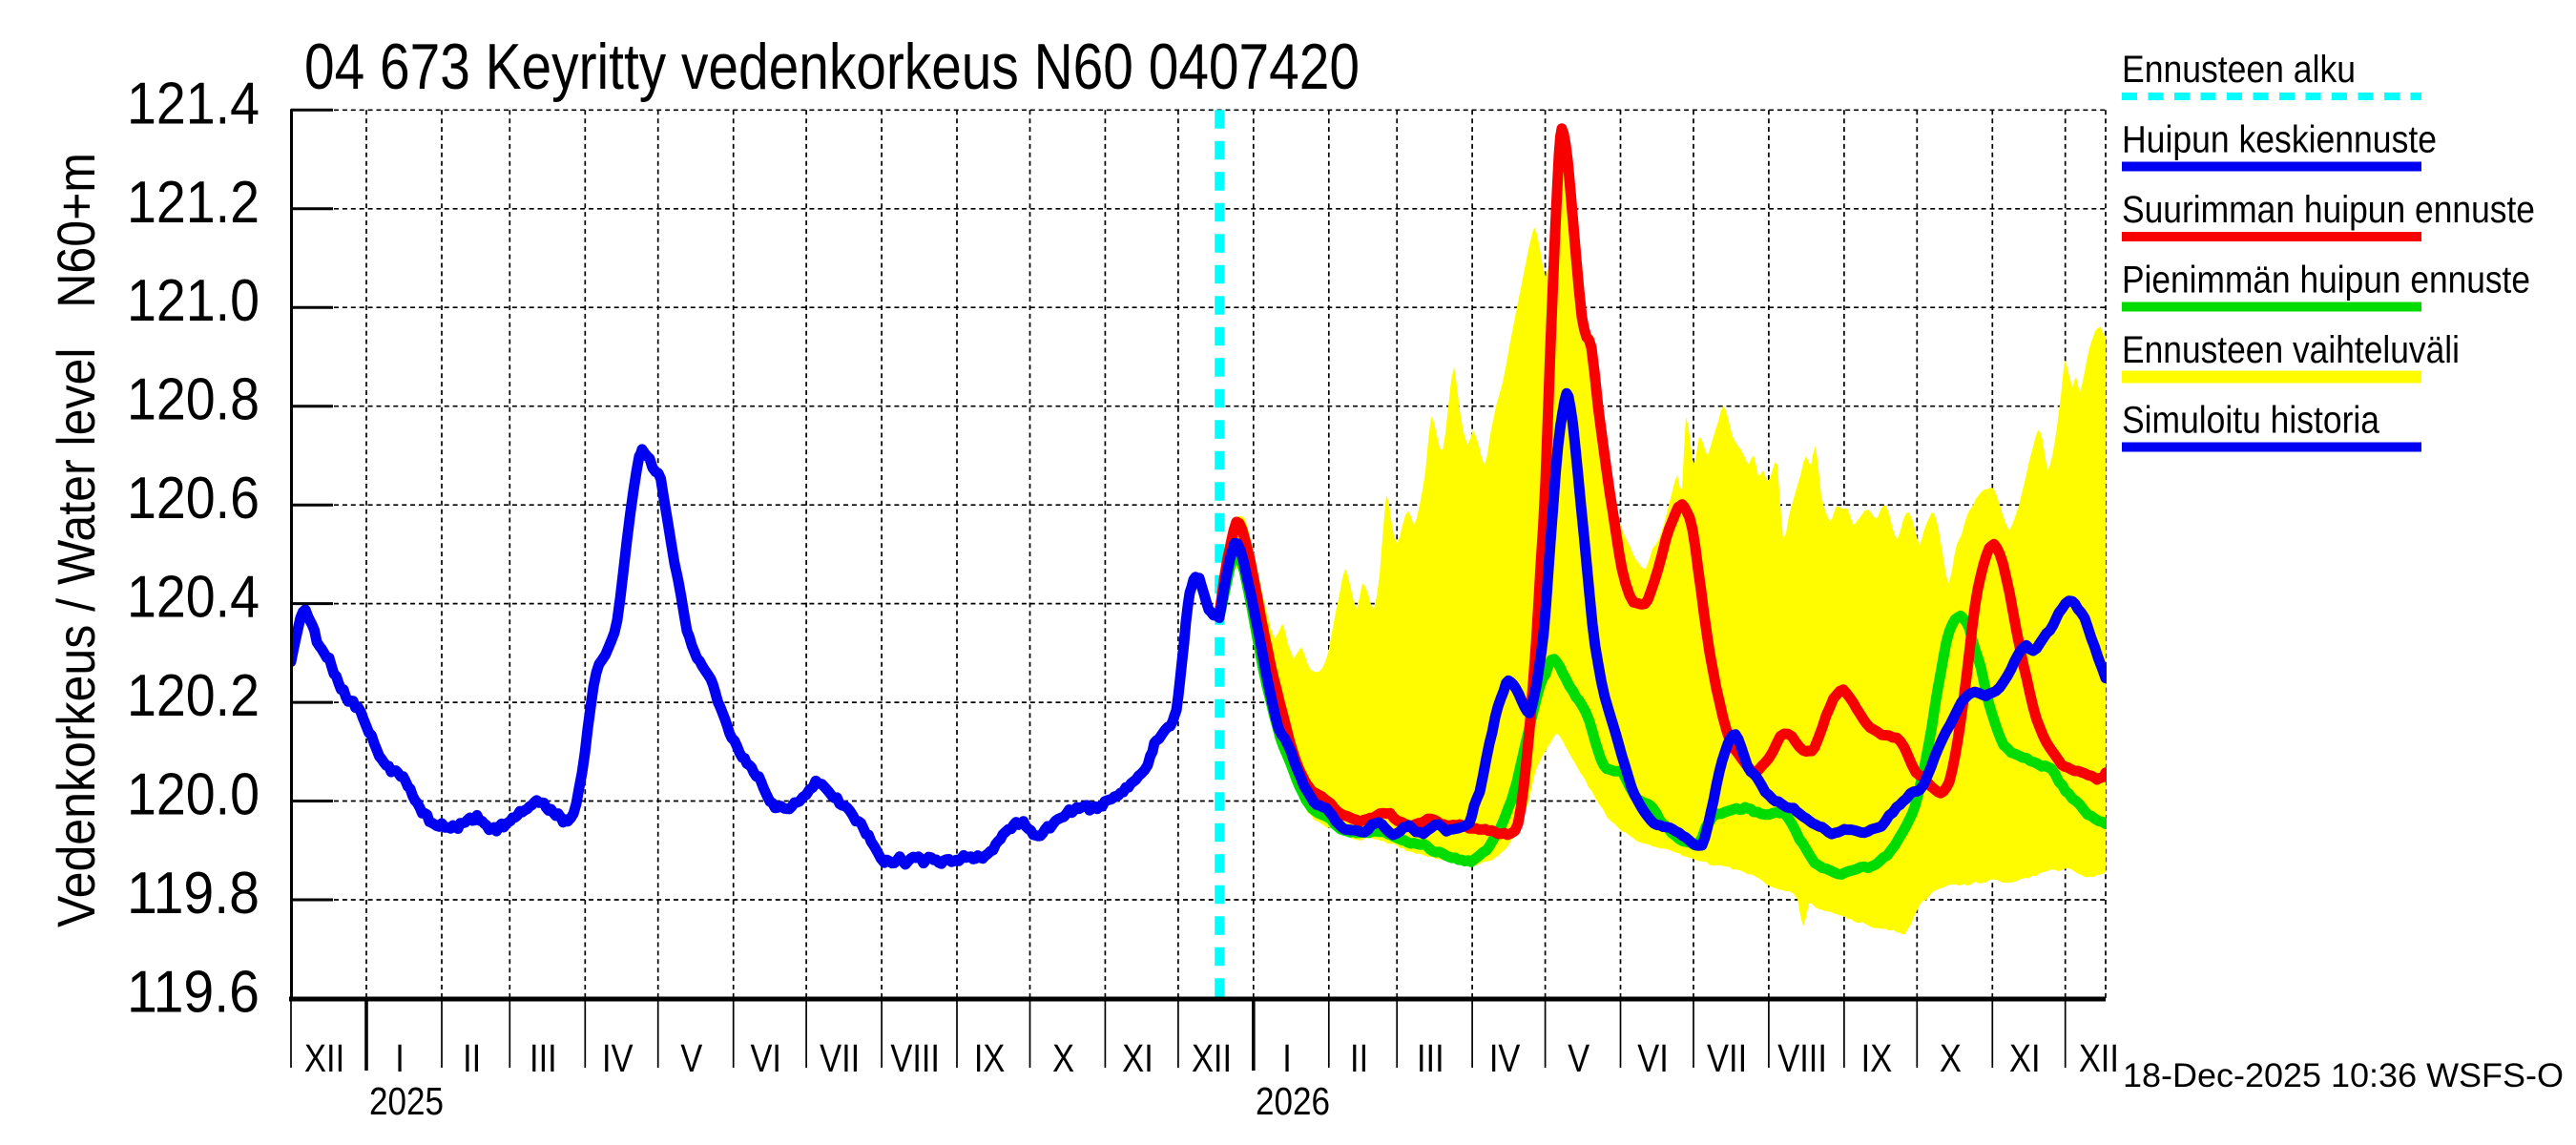 This screenshot has height=1145, width=2576. Describe the element at coordinates (1293, 1101) in the screenshot. I see `svg-text: 2026` at that location.